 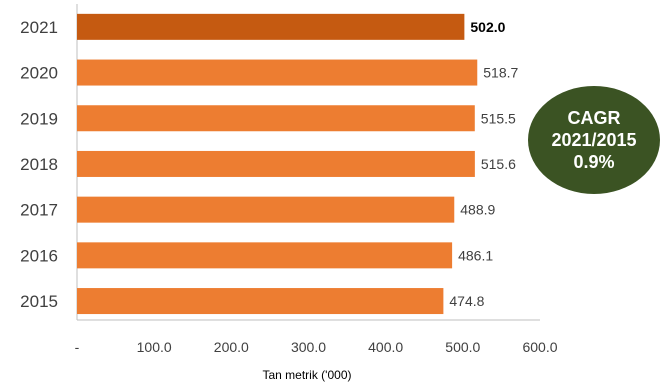 What do you see at coordinates (498, 118) in the screenshot?
I see `value-label-2019: 515.5` at bounding box center [498, 118].